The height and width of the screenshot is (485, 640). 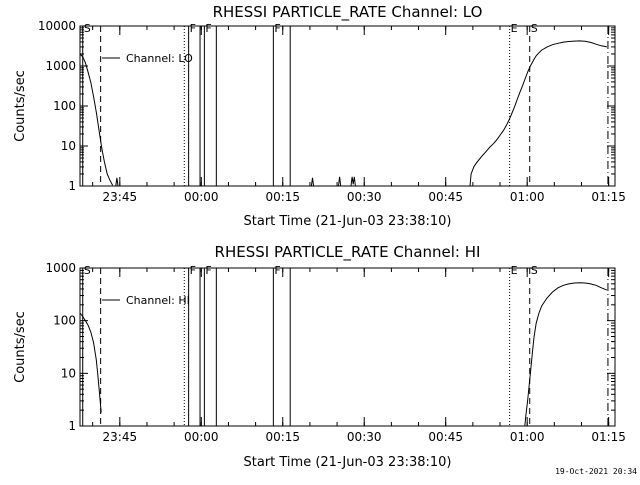 What do you see at coordinates (348, 252) in the screenshot?
I see `chart-title: RHESSI PARTICLE_RATE Channel: HI` at bounding box center [348, 252].